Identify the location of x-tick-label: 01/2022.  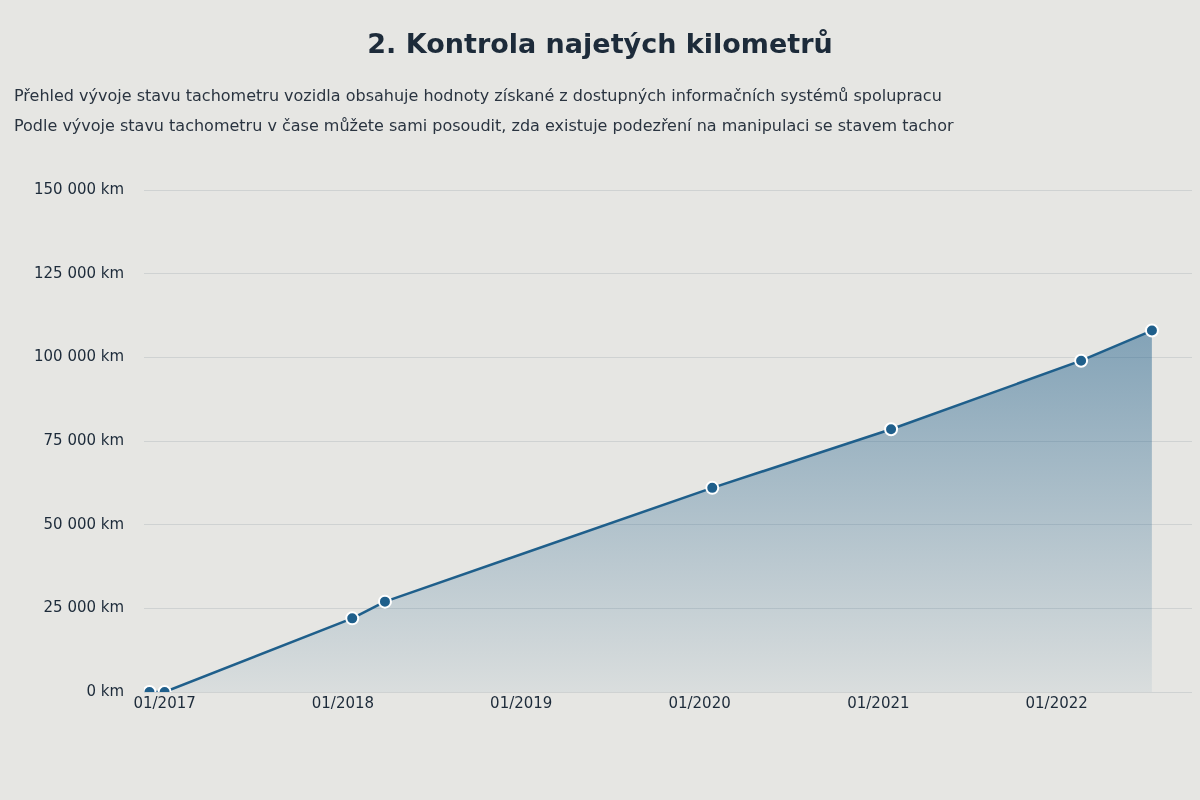
(1056, 702).